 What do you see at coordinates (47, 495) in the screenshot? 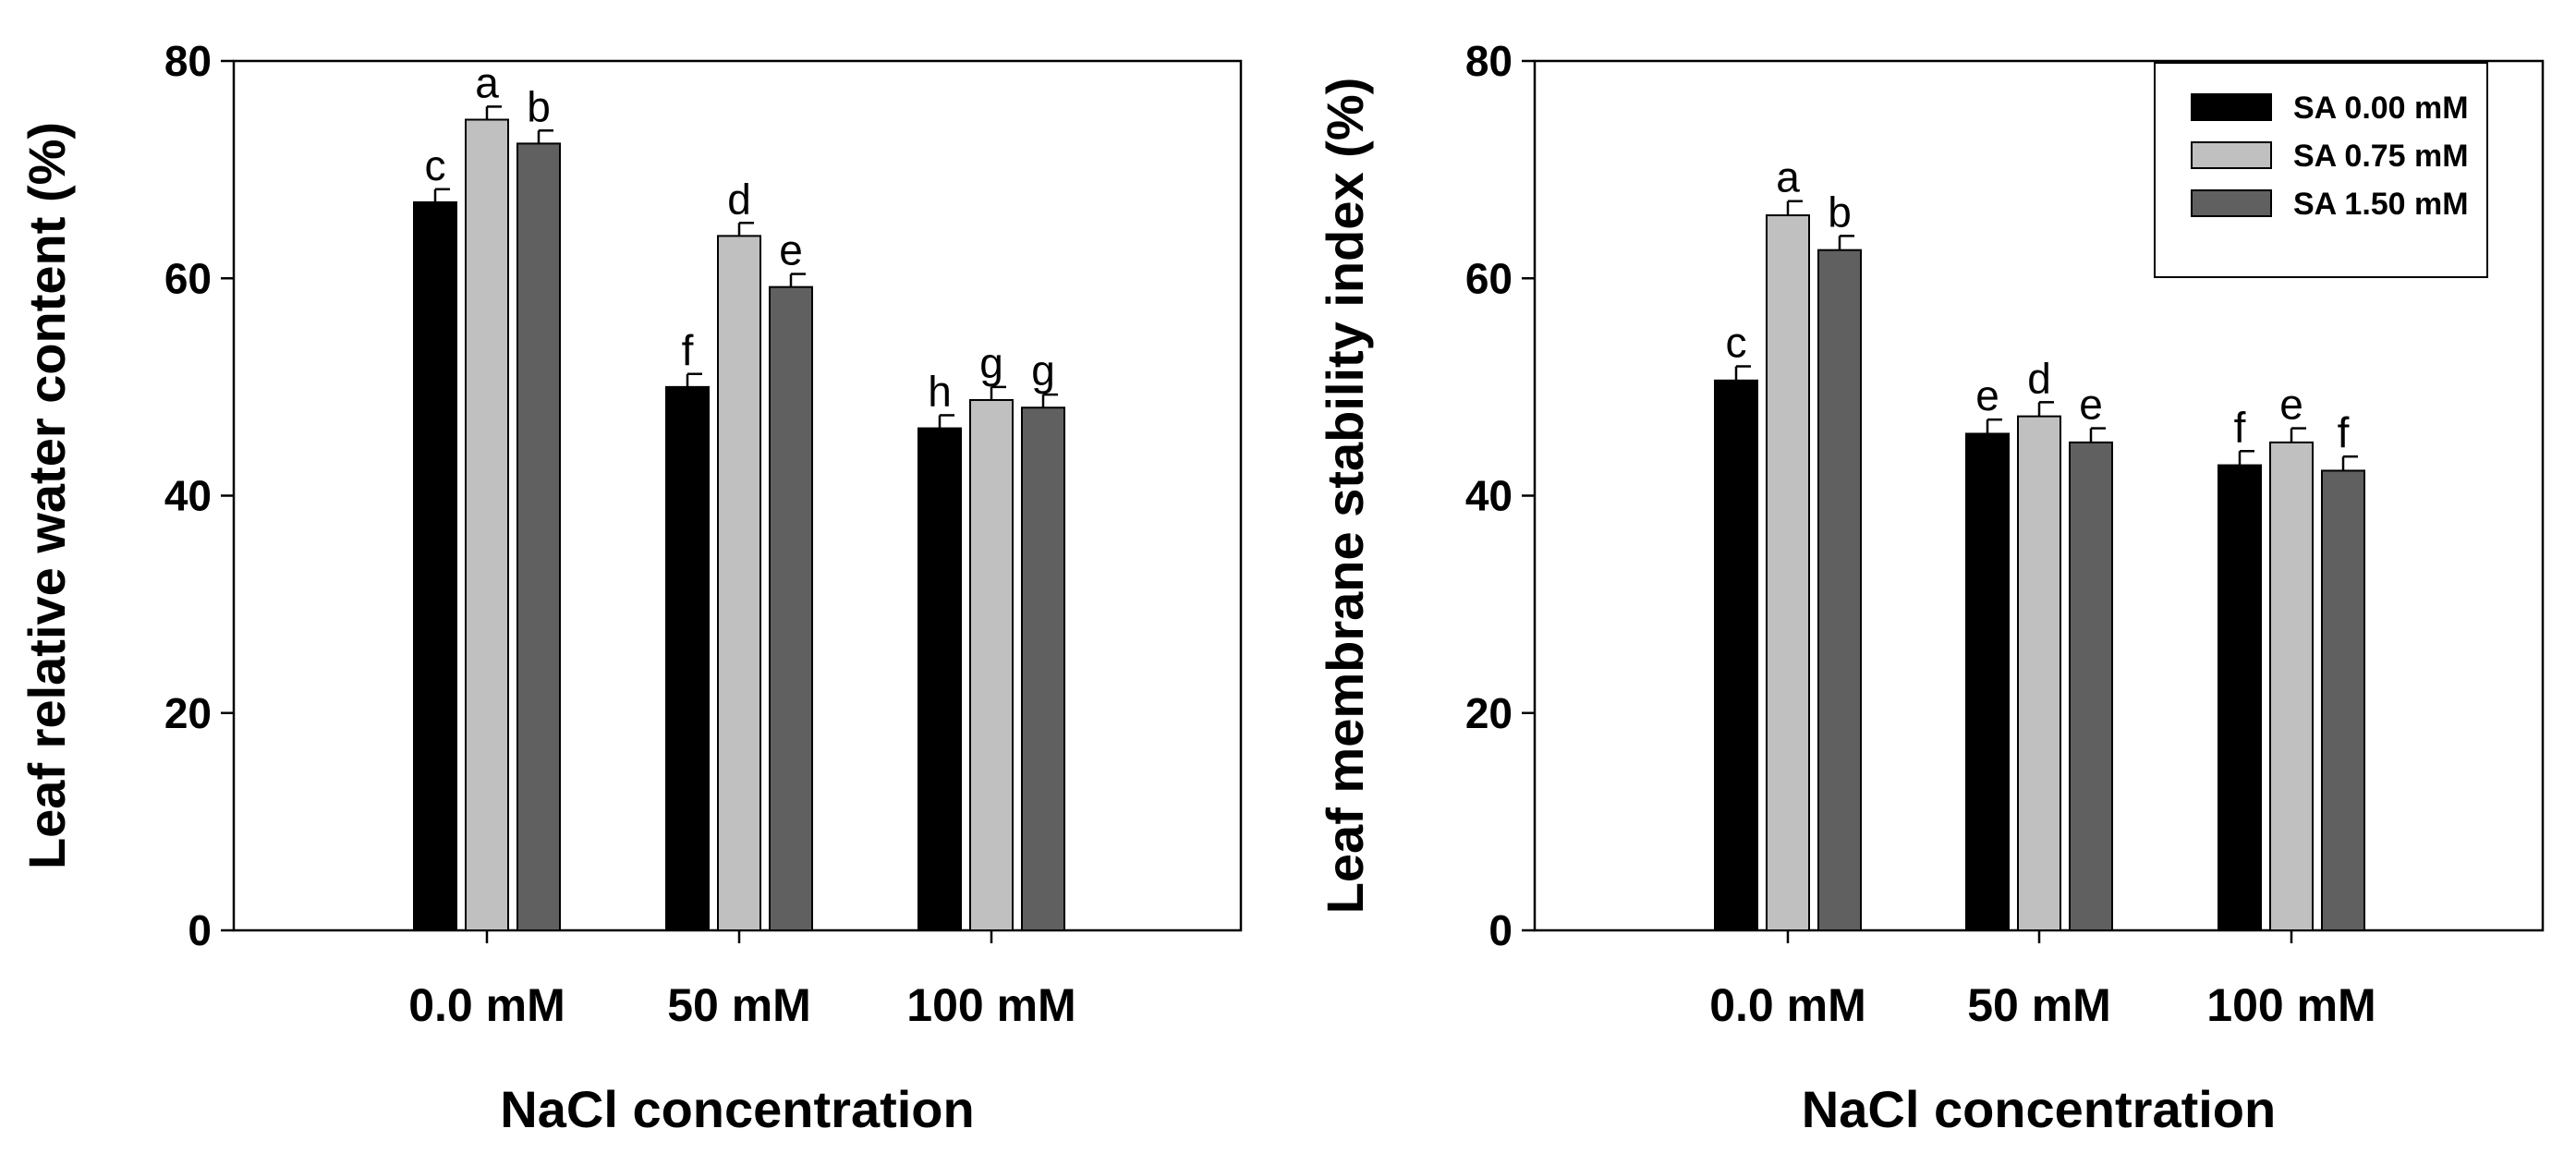
I see `y-axis-title: Leaf relative water content (%)` at bounding box center [47, 495].